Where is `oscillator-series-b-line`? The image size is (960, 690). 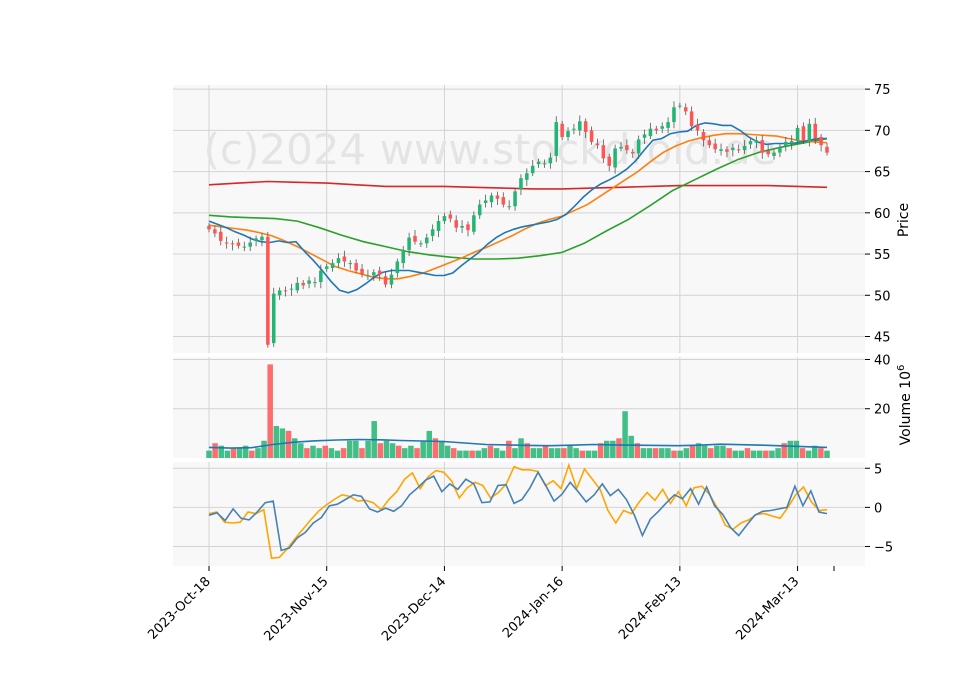 oscillator-series-b-line is located at coordinates (518, 511).